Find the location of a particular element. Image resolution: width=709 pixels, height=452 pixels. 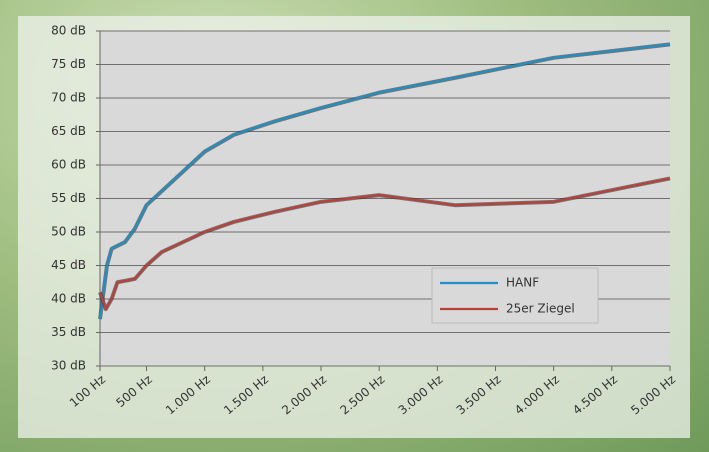

y-tick-label: 55 dB is located at coordinates (68, 198).